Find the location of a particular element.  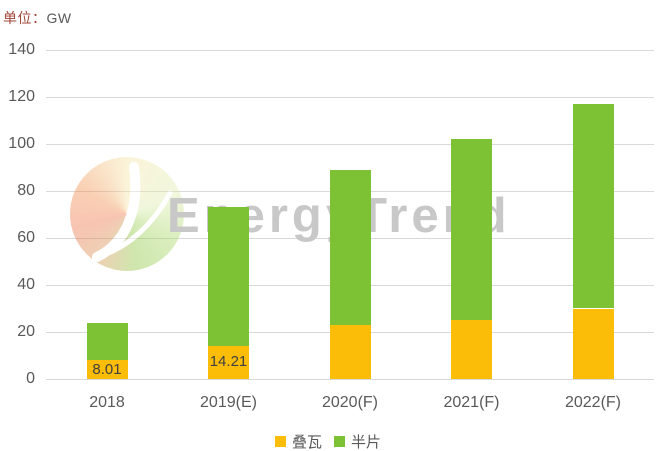

unit-label-prefix: 单位： is located at coordinates (25, 18).